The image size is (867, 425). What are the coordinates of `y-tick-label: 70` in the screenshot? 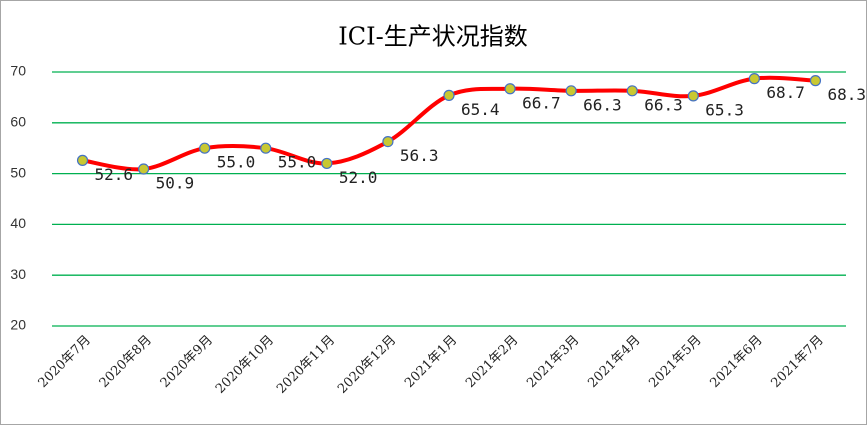 It's located at (18, 71).